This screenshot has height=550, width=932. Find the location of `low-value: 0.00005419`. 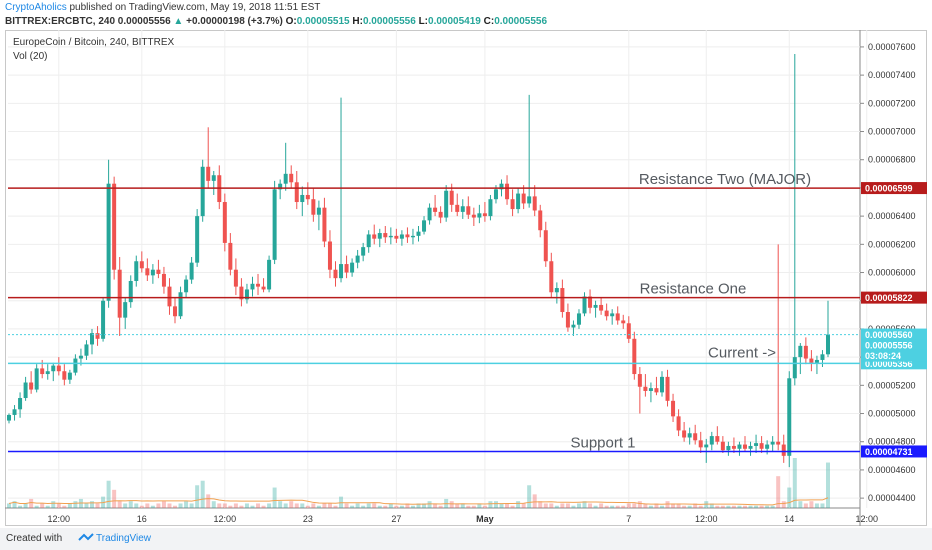

low-value: 0.00005419 is located at coordinates (454, 21).